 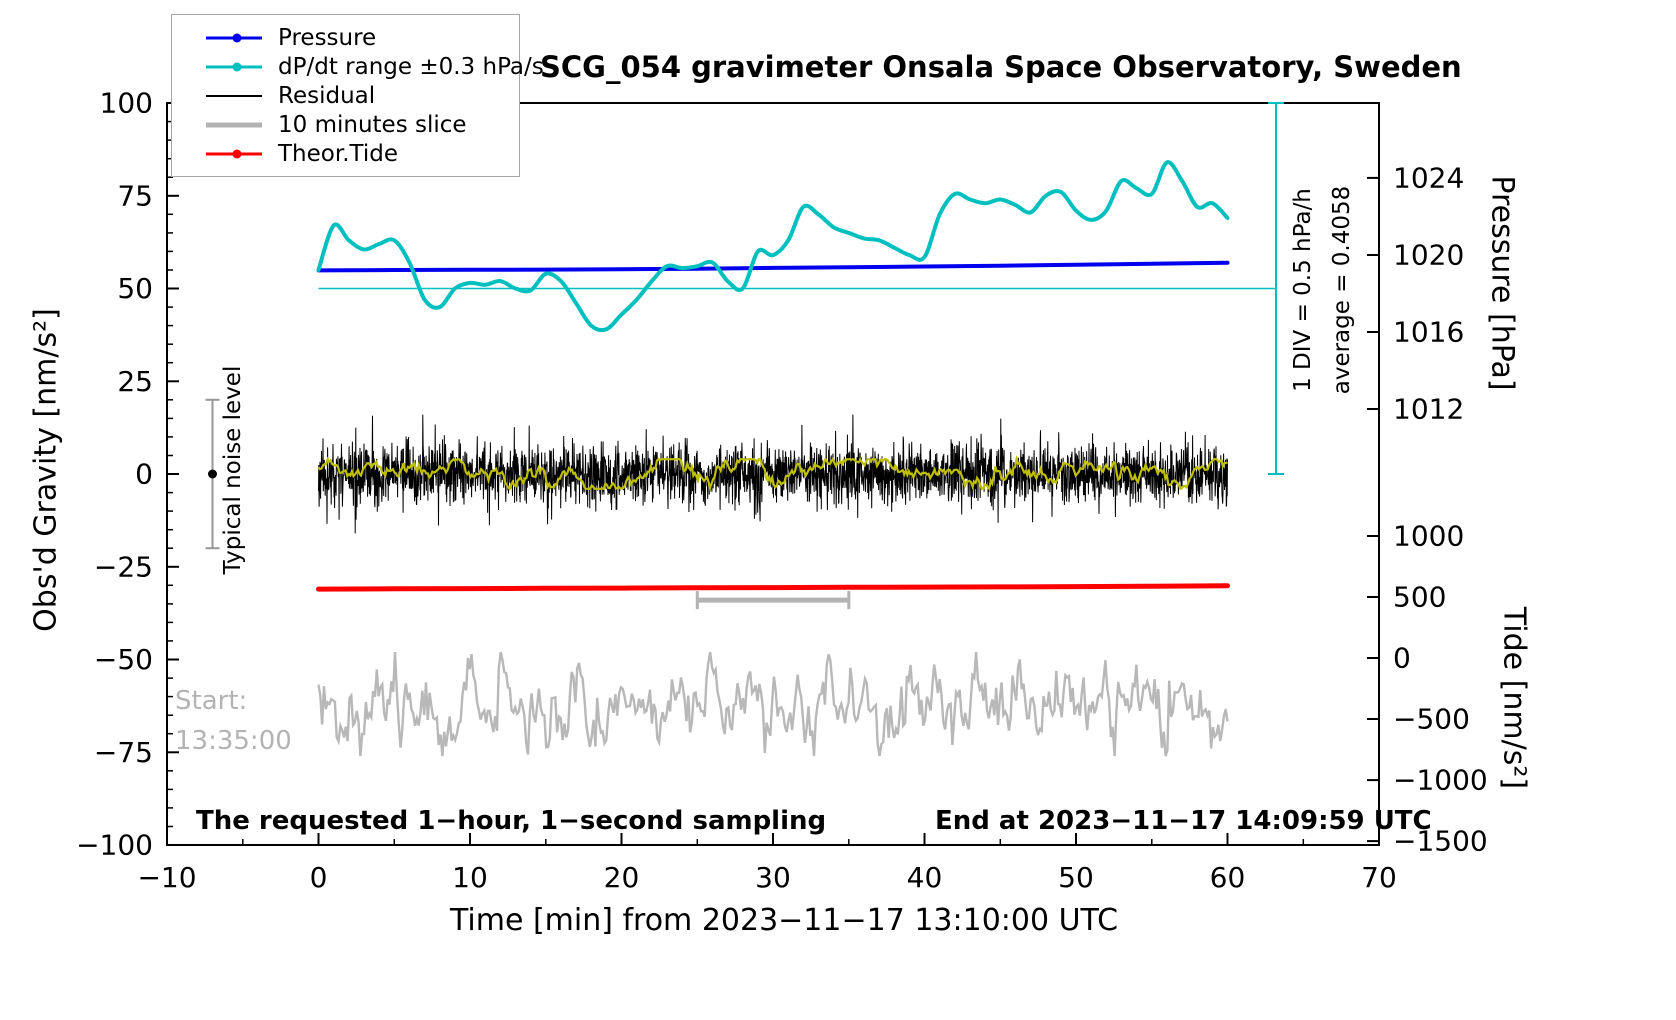 What do you see at coordinates (237, 125) in the screenshot?
I see `slice-line-marker` at bounding box center [237, 125].